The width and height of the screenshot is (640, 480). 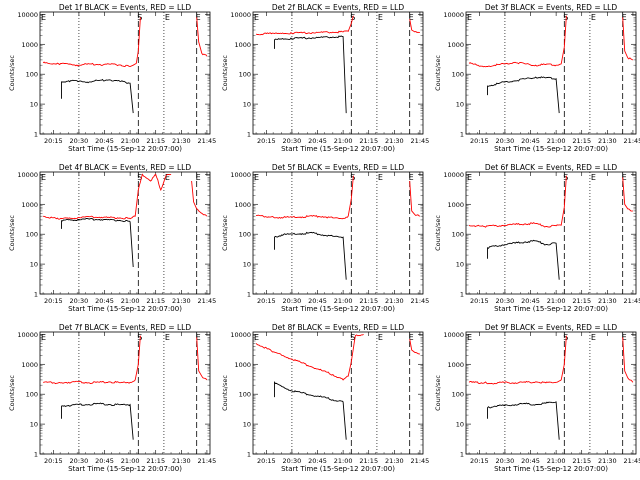 I want to click on panel-title: Det 2f BLACK = Events, RED = LLD, so click(x=338, y=7).